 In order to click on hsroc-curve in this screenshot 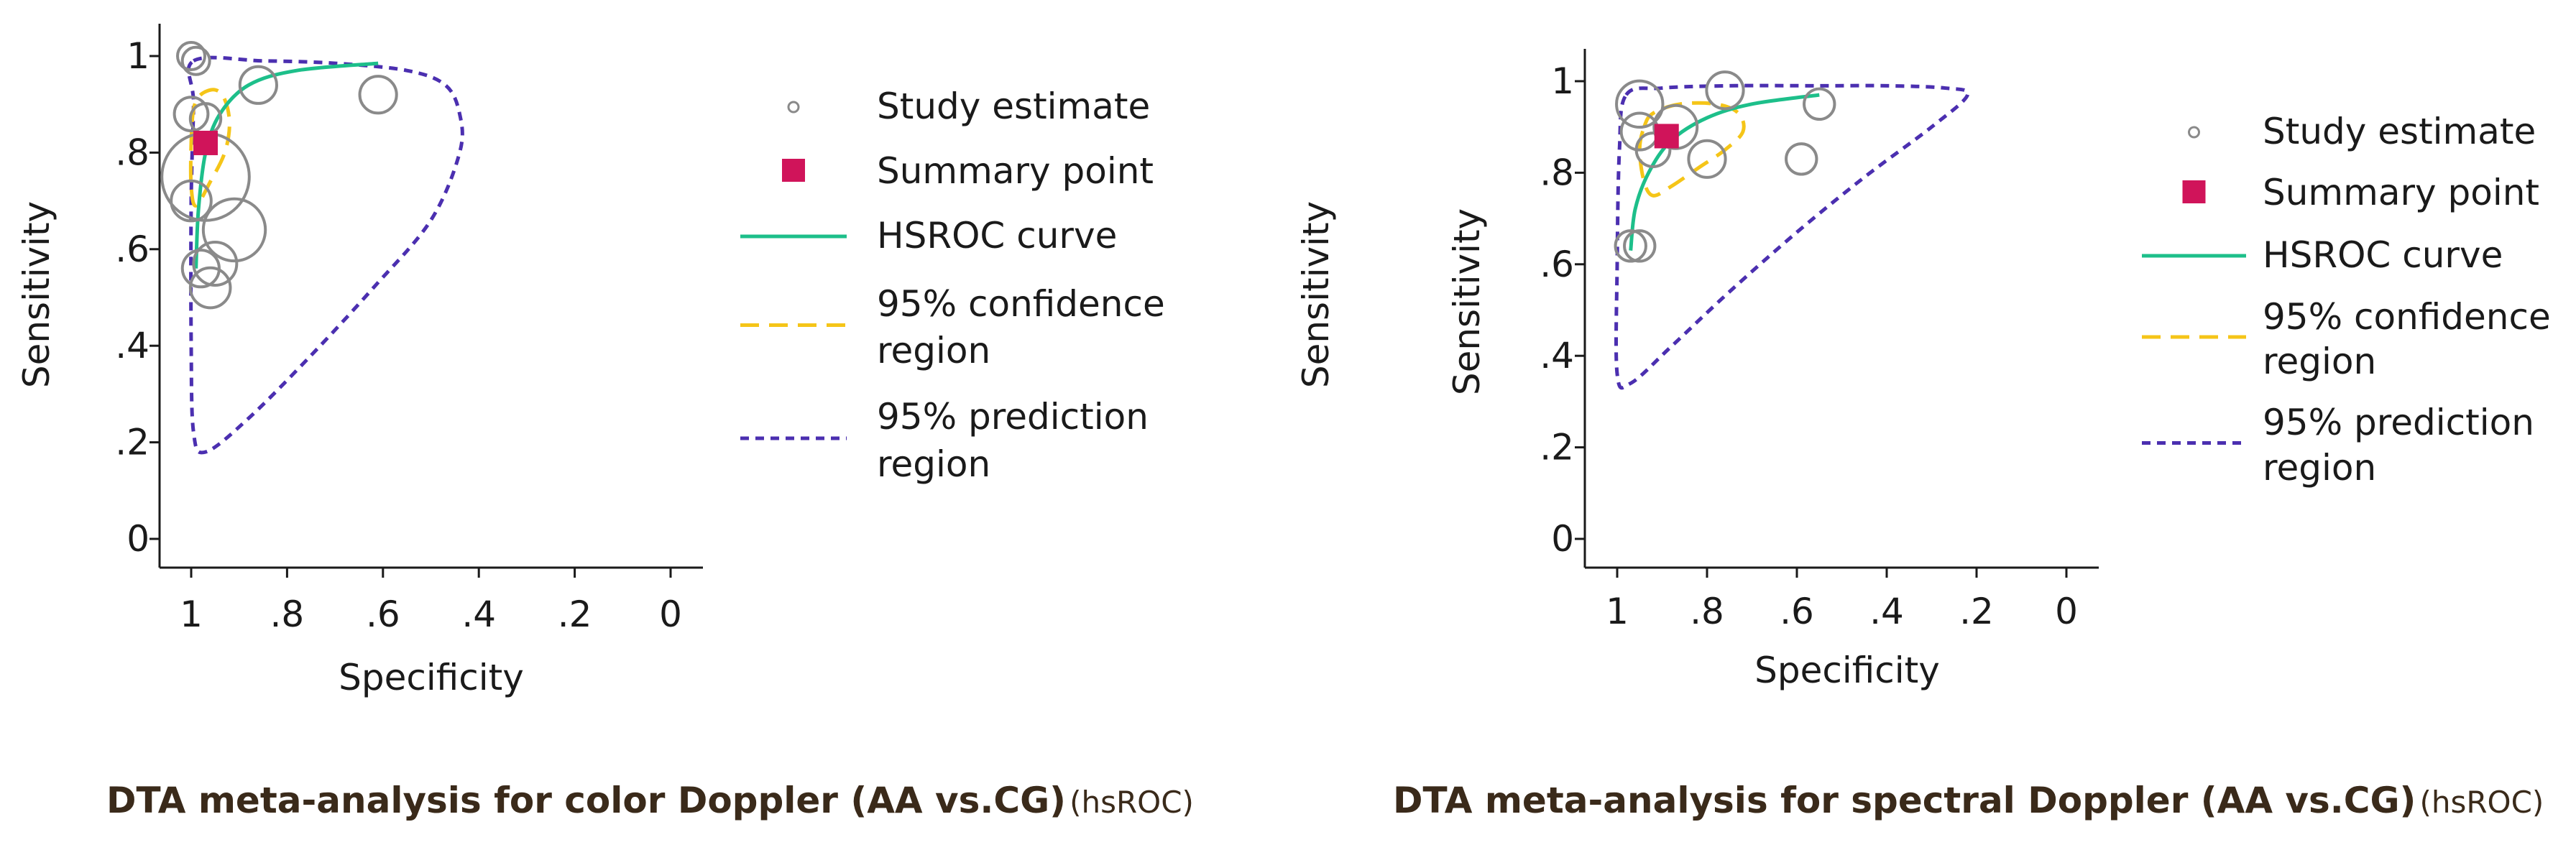, I will do `click(286, 165)`.